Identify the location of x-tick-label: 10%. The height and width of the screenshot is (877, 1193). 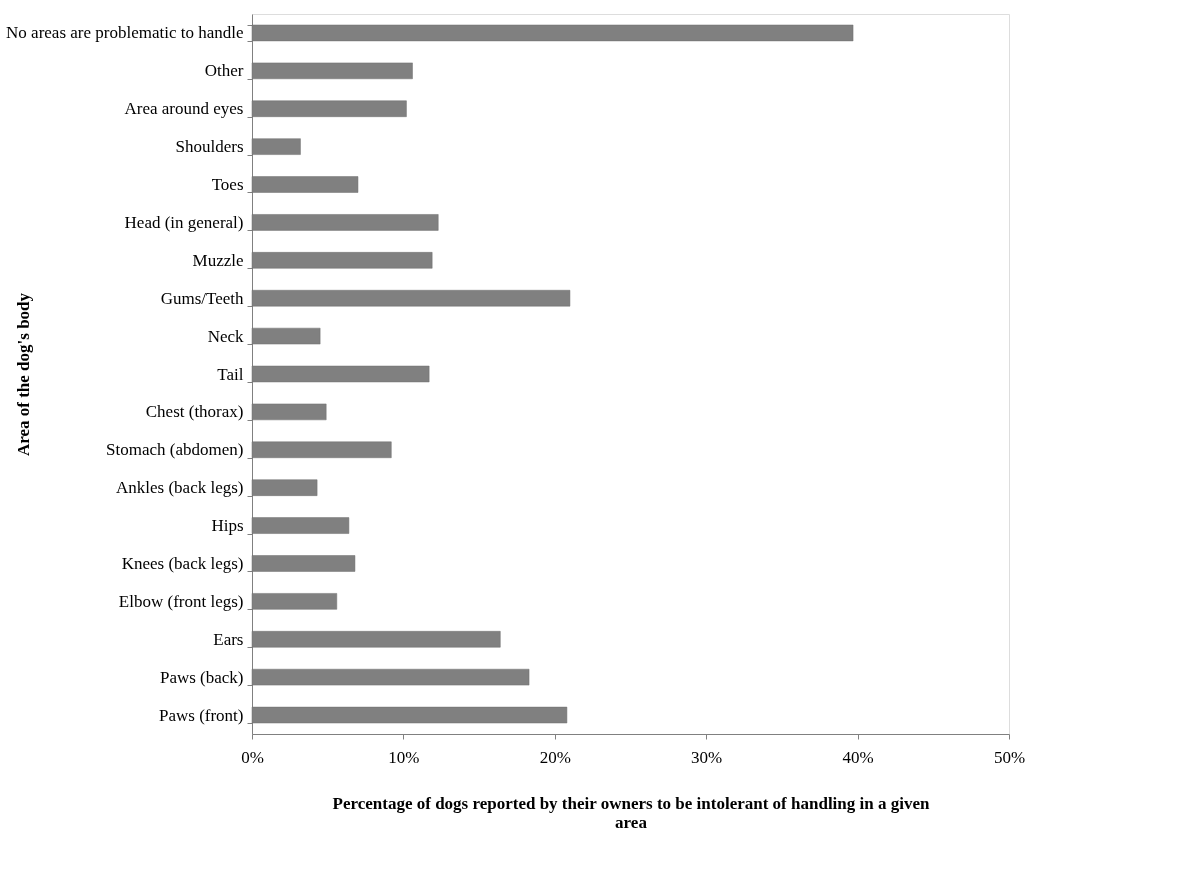
(404, 757).